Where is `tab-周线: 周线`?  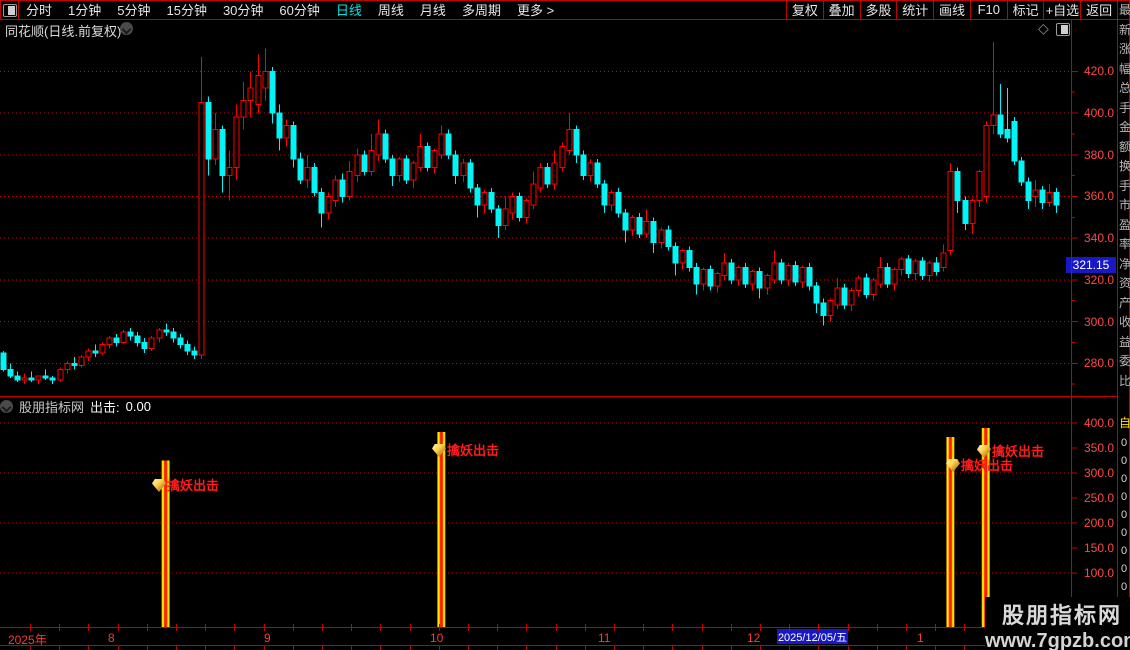
tab-周线: 周线 is located at coordinates (390, 10).